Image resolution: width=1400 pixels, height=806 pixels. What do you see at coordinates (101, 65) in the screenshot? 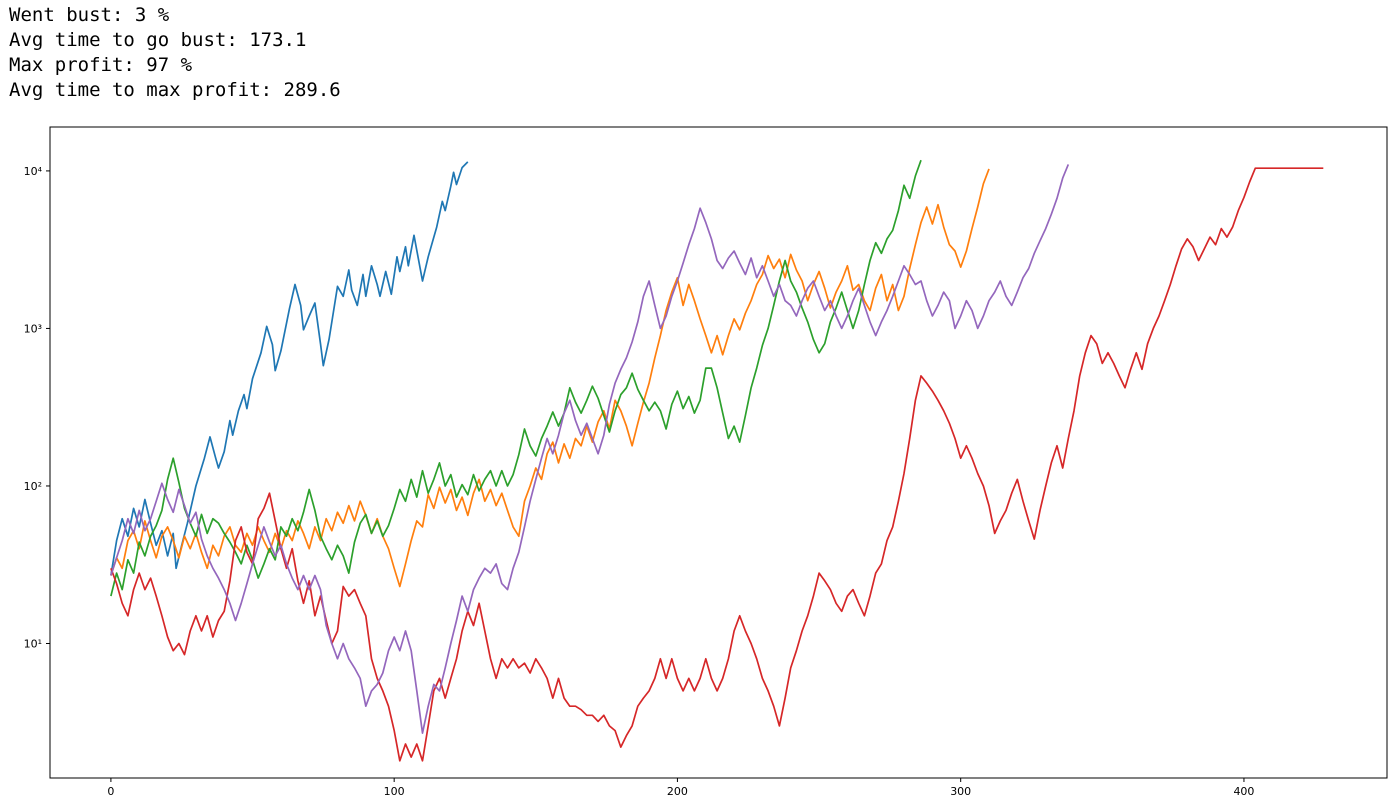
I see `max-profit-text: Max profit: 97 %` at bounding box center [101, 65].